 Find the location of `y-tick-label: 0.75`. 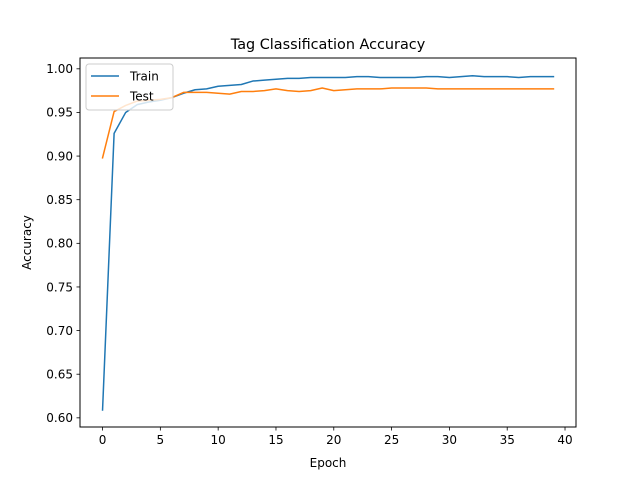

y-tick-label: 0.75 is located at coordinates (59, 287).